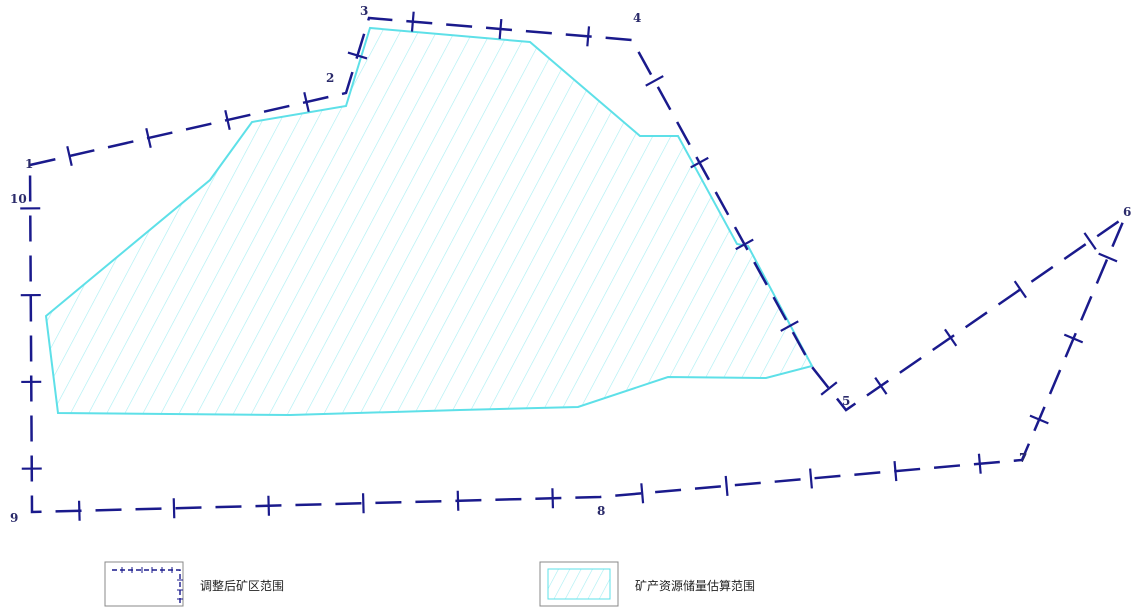 The image size is (1134, 611). Describe the element at coordinates (637, 18) in the screenshot. I see `vertex-label-4: 4` at that location.